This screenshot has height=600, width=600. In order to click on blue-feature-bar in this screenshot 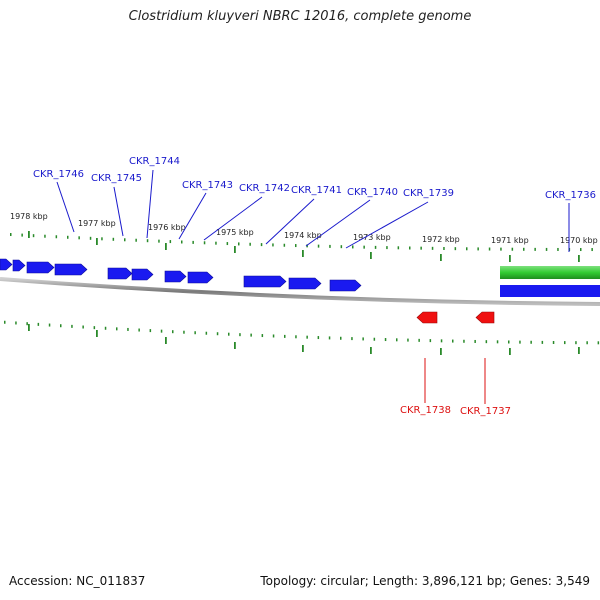, I will do `click(550, 291)`.